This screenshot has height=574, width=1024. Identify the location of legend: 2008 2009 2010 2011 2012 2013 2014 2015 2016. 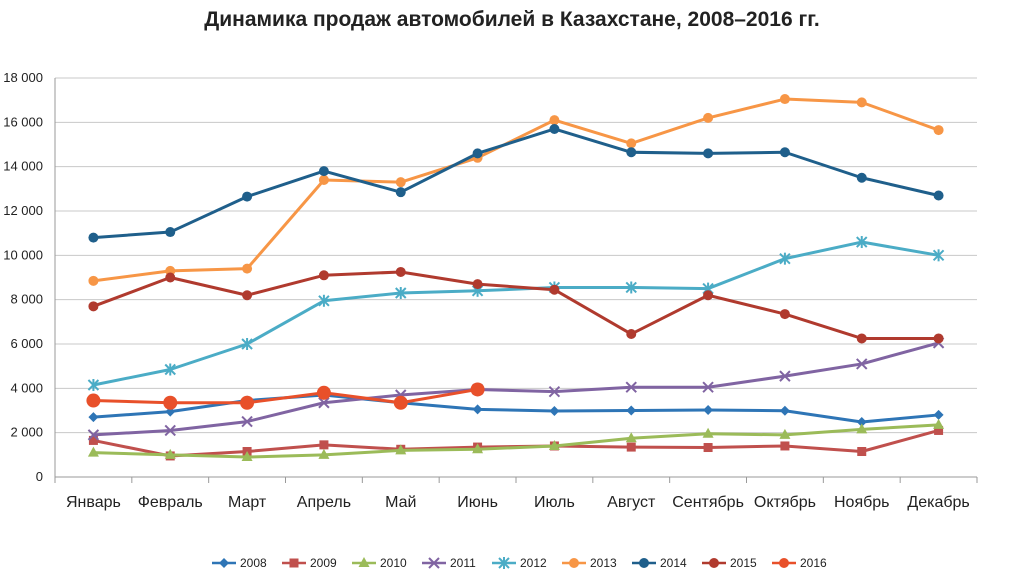
(519, 563).